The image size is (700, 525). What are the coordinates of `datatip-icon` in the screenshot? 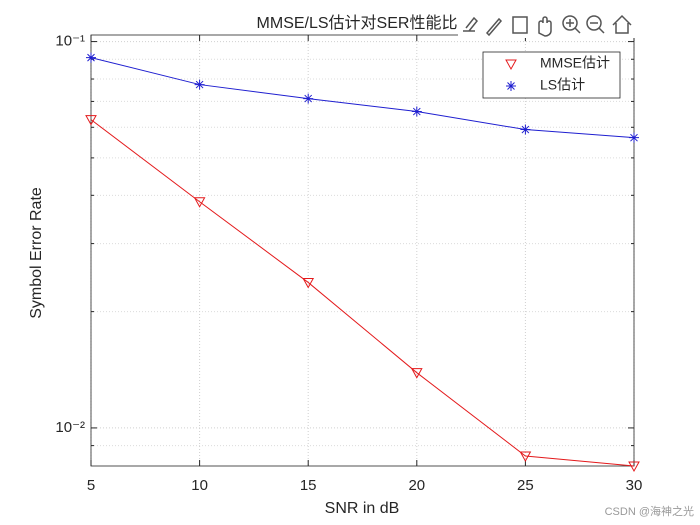 It's located at (520, 25).